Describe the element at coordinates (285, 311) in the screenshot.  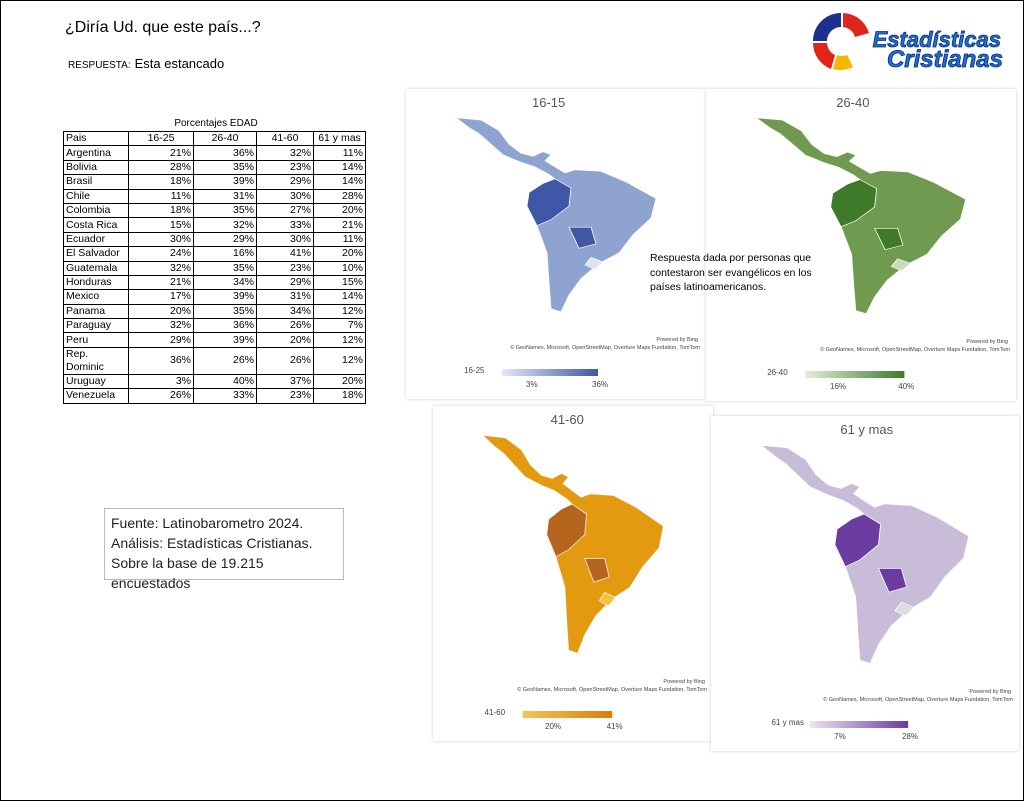
I see `table-cell: 34%` at that location.